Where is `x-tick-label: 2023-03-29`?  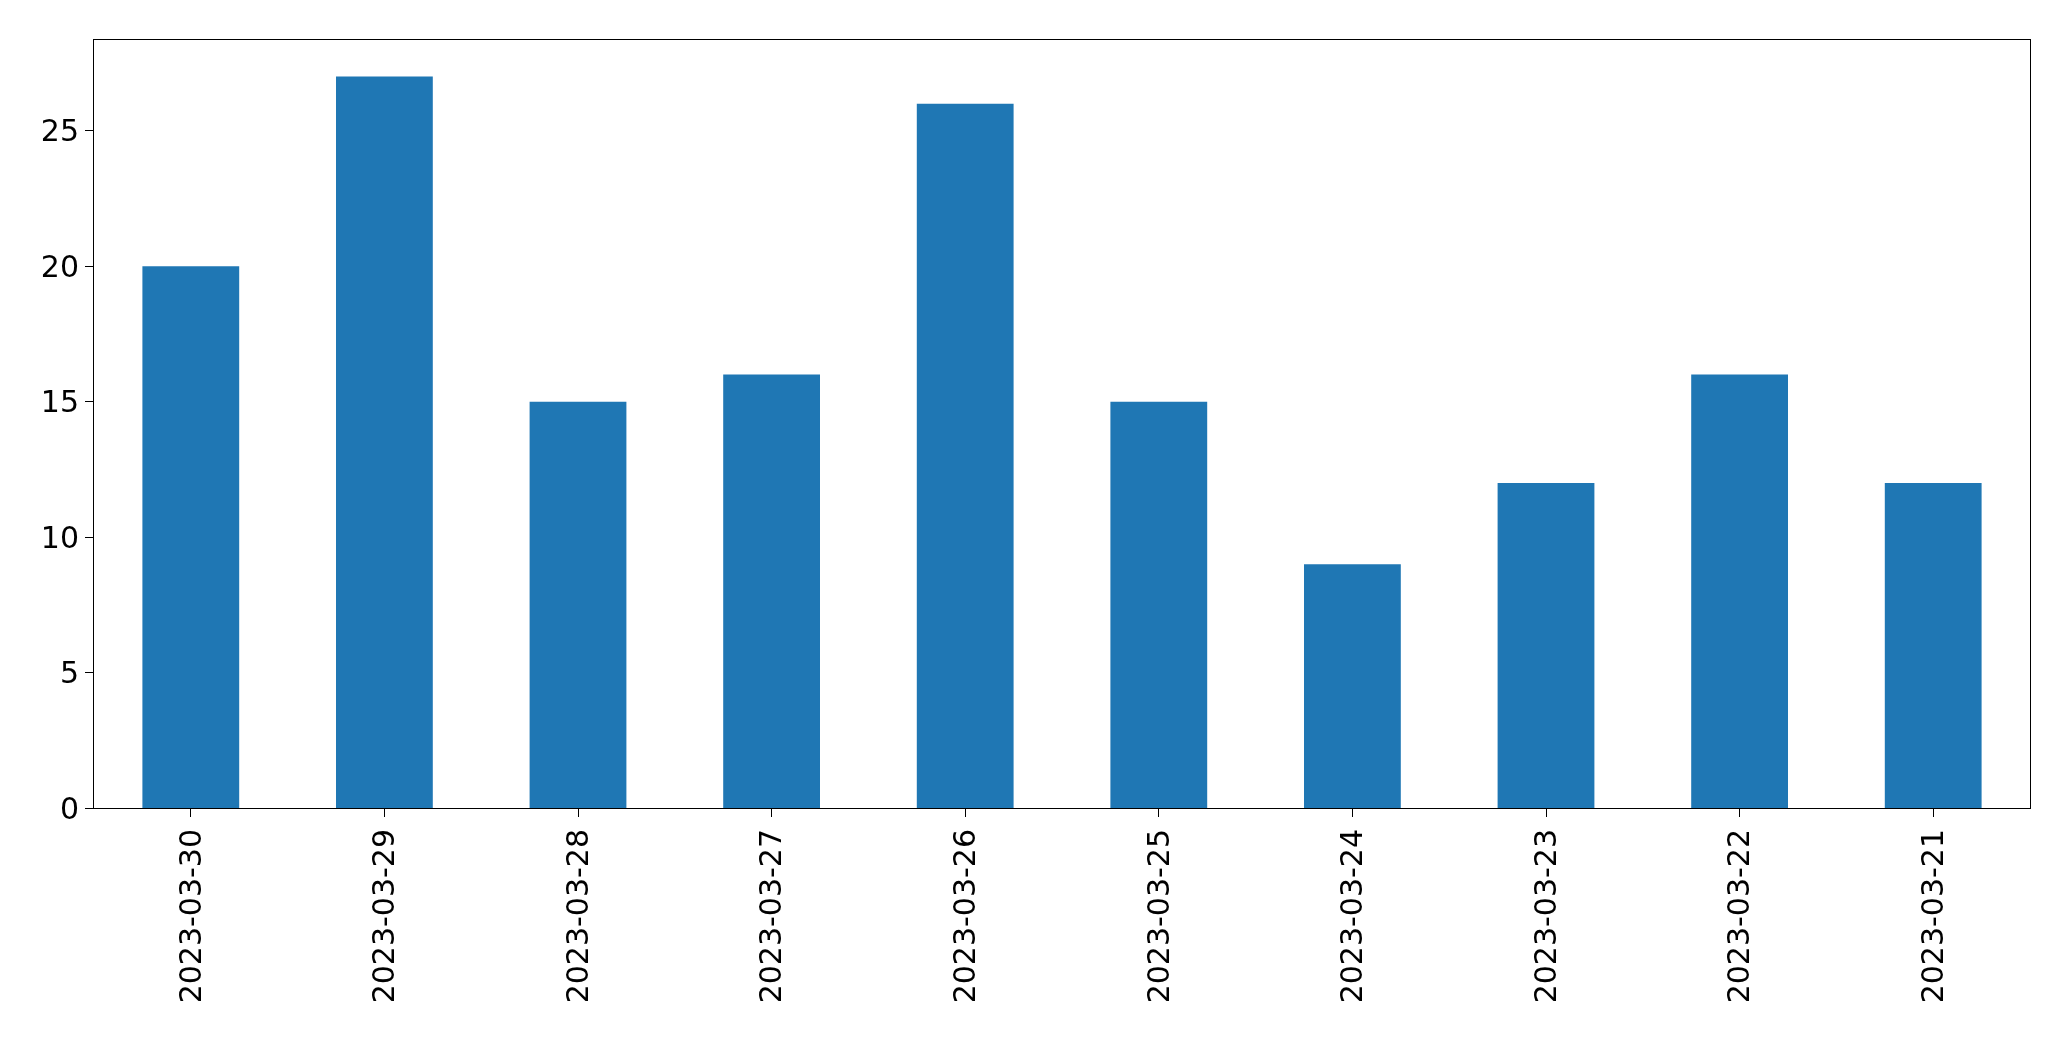
x-tick-label: 2023-03-29 is located at coordinates (384, 916).